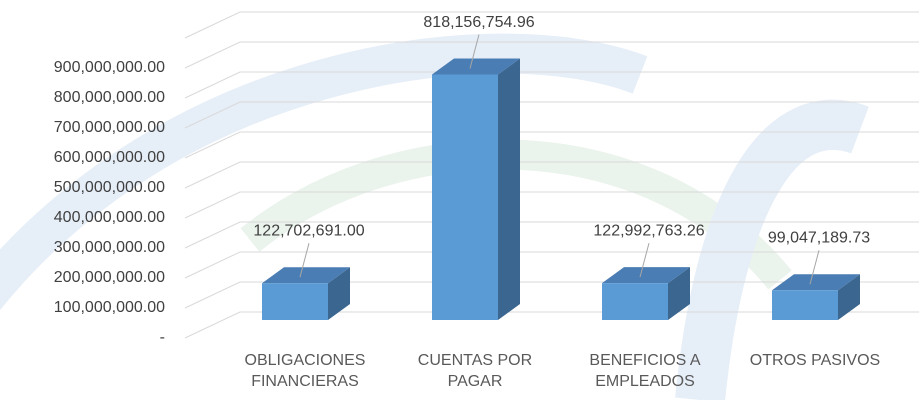  What do you see at coordinates (305, 371) in the screenshot?
I see `x-tick-label: OBLIGACIONES FINANCIERAS` at bounding box center [305, 371].